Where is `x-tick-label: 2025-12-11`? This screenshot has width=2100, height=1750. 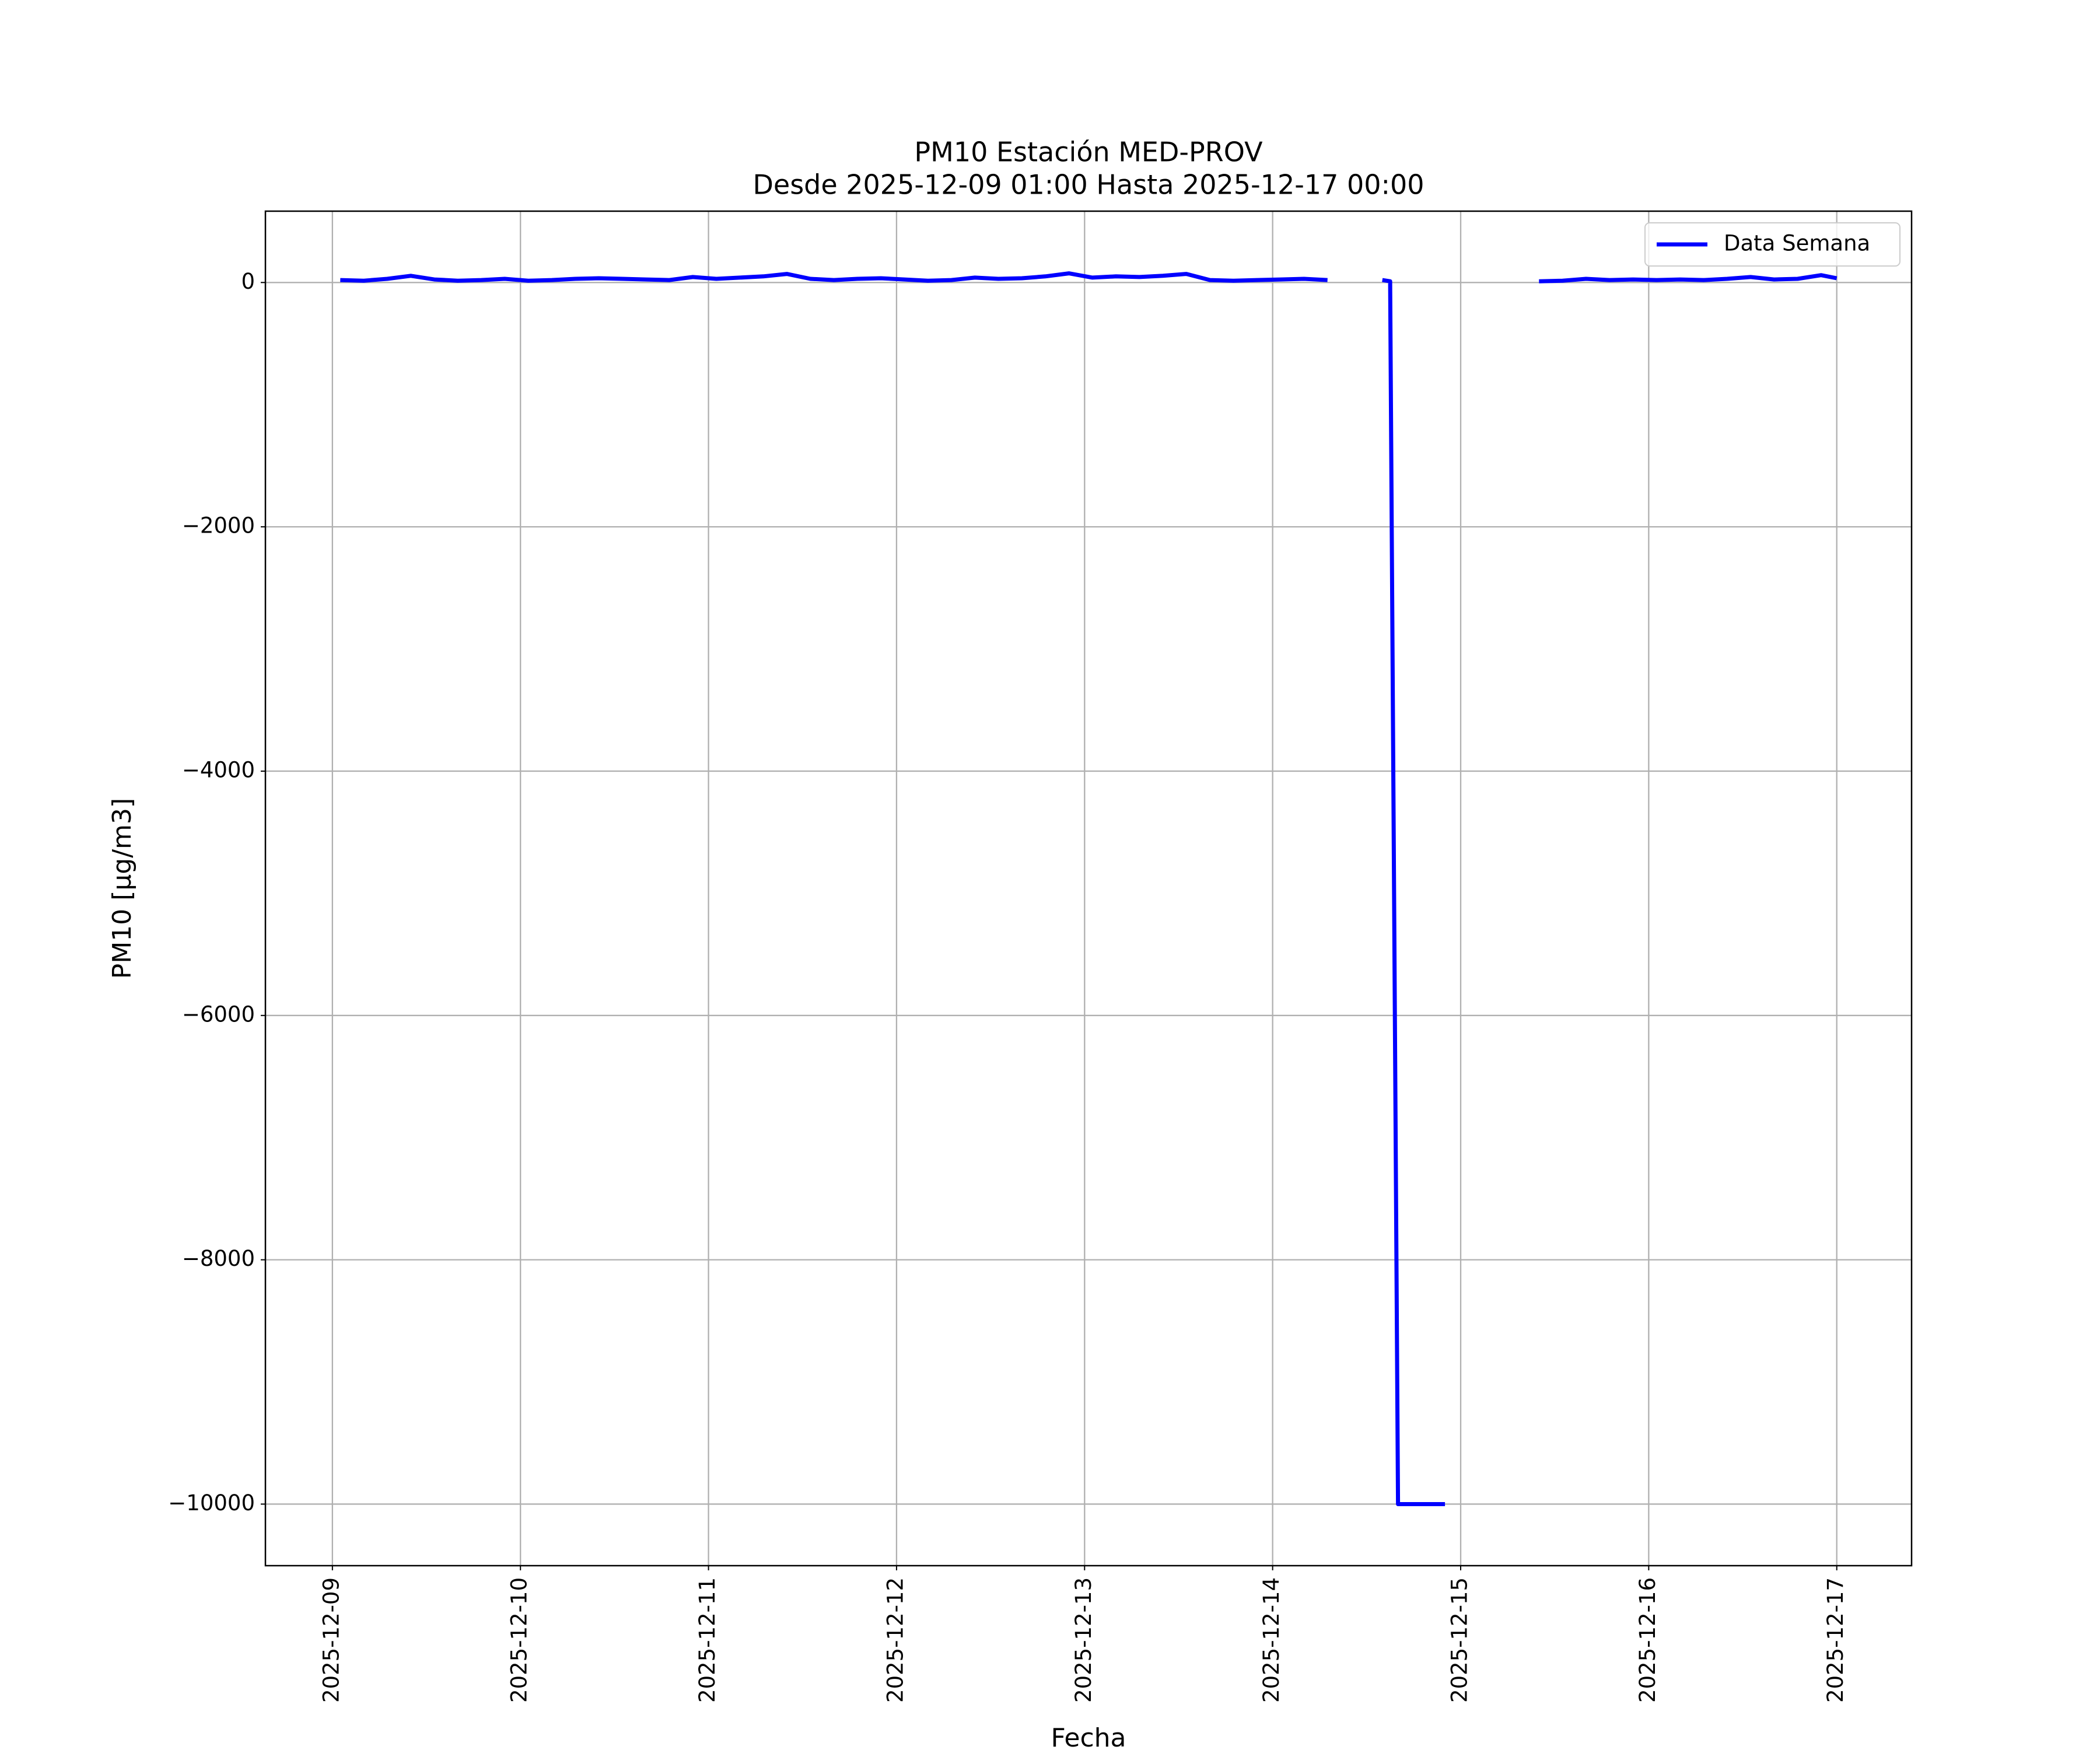
x-tick-label: 2025-12-11 is located at coordinates (708, 1640).